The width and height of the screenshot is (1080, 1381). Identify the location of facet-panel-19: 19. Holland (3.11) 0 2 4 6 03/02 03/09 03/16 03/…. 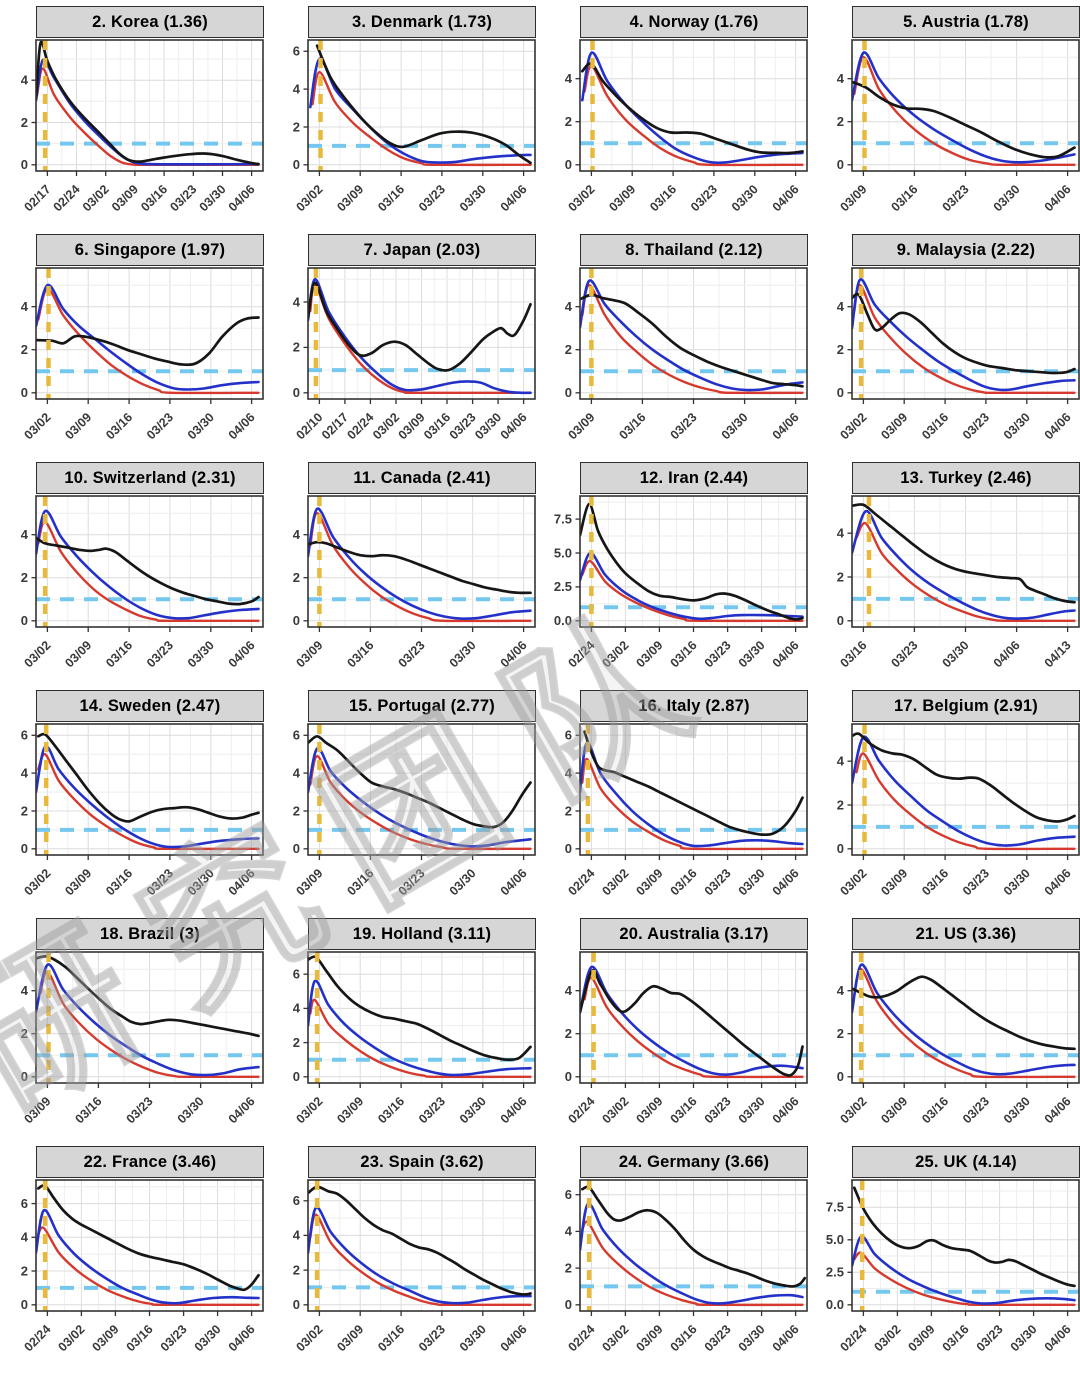
(409, 1030).